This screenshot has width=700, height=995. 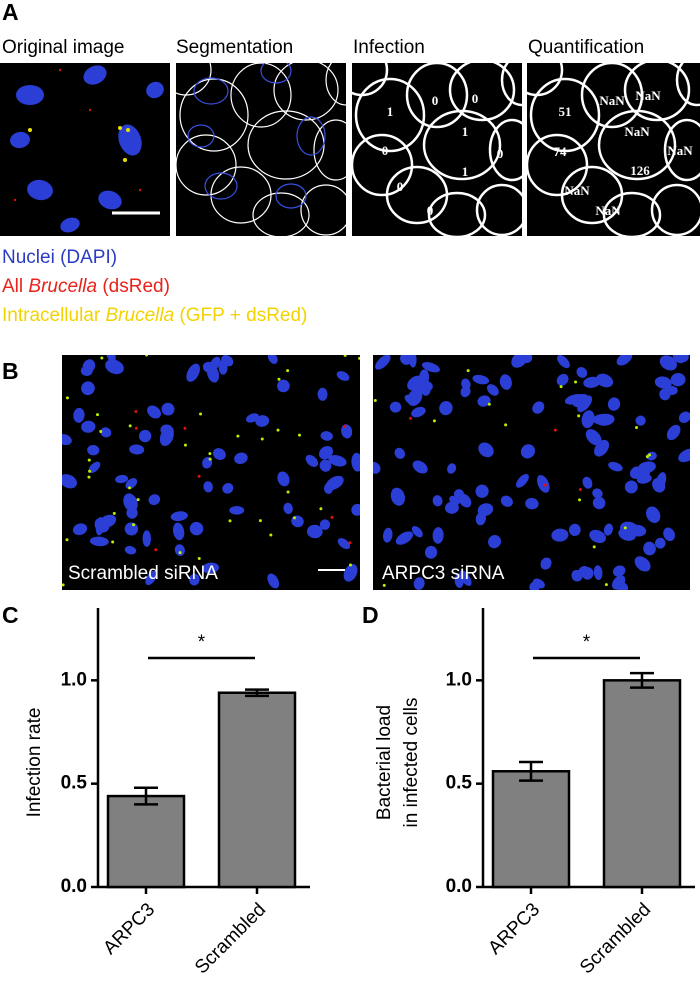 What do you see at coordinates (62, 286) in the screenshot?
I see `legend-text: Brucella` at bounding box center [62, 286].